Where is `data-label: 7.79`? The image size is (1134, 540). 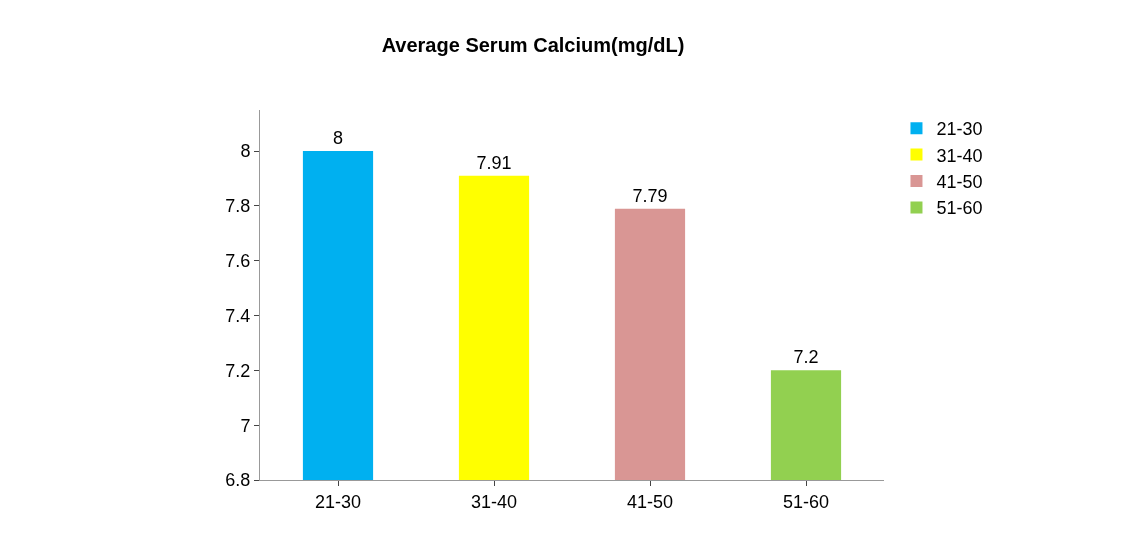
data-label: 7.79 is located at coordinates (650, 195).